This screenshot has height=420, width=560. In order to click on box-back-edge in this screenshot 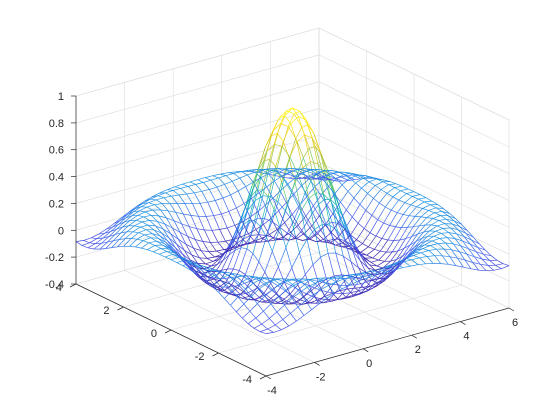, I will do `click(197, 62)`.